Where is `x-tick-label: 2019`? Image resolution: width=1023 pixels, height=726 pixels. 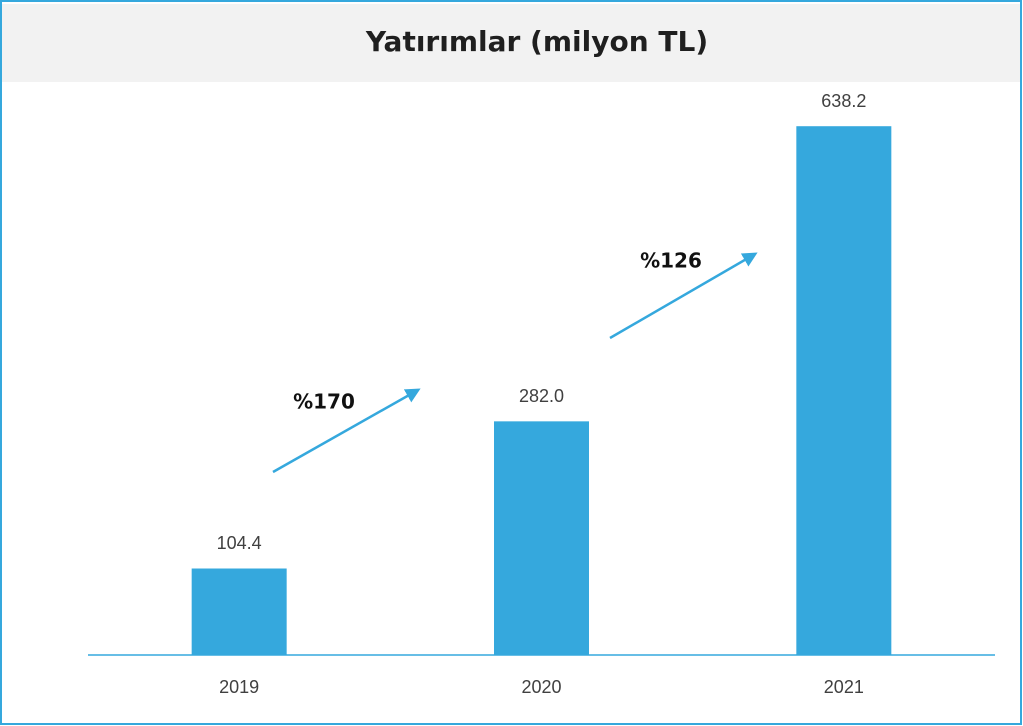 x-tick-label: 2019 is located at coordinates (239, 687).